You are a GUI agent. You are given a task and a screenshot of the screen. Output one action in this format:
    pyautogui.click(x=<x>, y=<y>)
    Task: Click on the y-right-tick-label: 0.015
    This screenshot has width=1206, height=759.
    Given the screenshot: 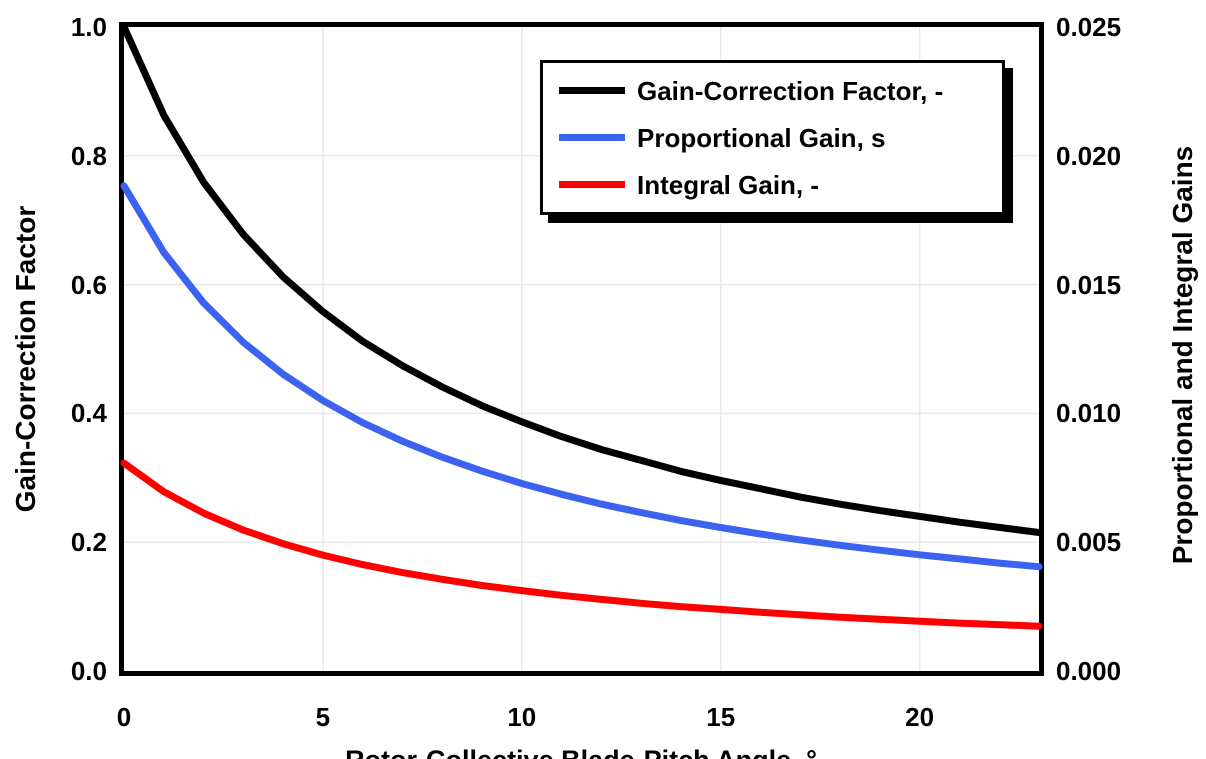 What is the action you would take?
    pyautogui.click(x=1089, y=284)
    